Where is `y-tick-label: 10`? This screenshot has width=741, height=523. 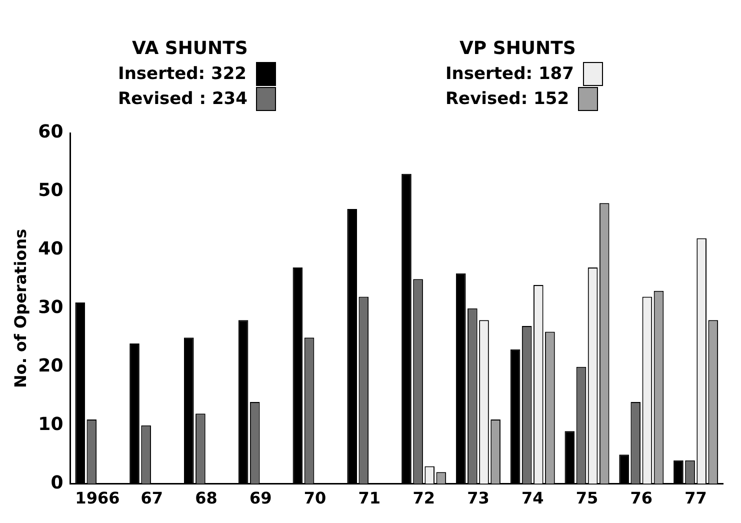 y-tick-label: 10 is located at coordinates (51, 425).